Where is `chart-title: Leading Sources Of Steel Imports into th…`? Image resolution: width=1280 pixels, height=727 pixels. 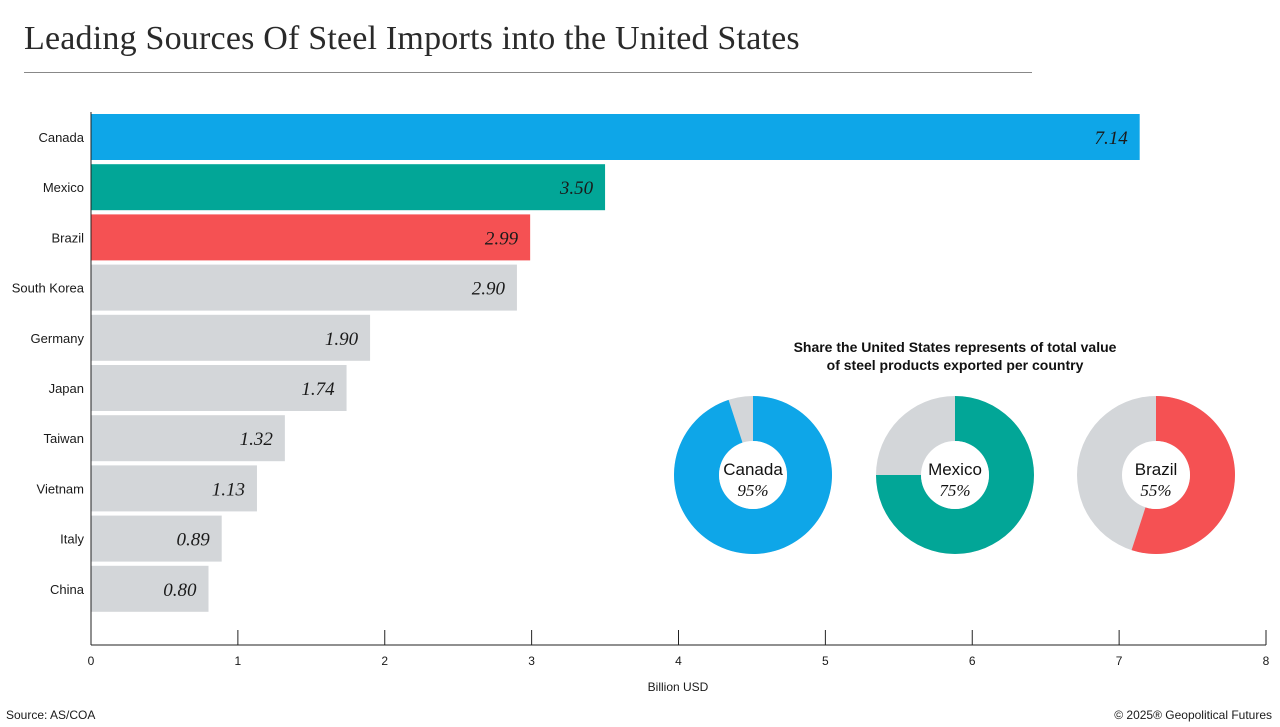 chart-title: Leading Sources Of Steel Imports into th… is located at coordinates (412, 38).